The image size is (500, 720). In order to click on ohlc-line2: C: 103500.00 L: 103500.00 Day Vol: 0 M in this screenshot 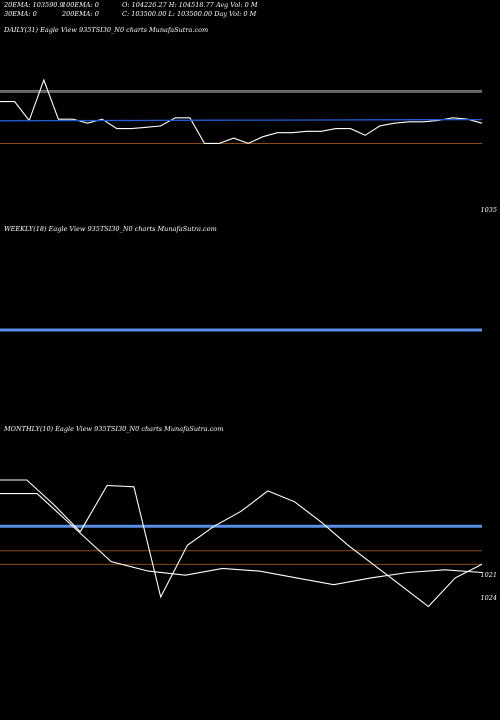, I will do `click(189, 14)`.